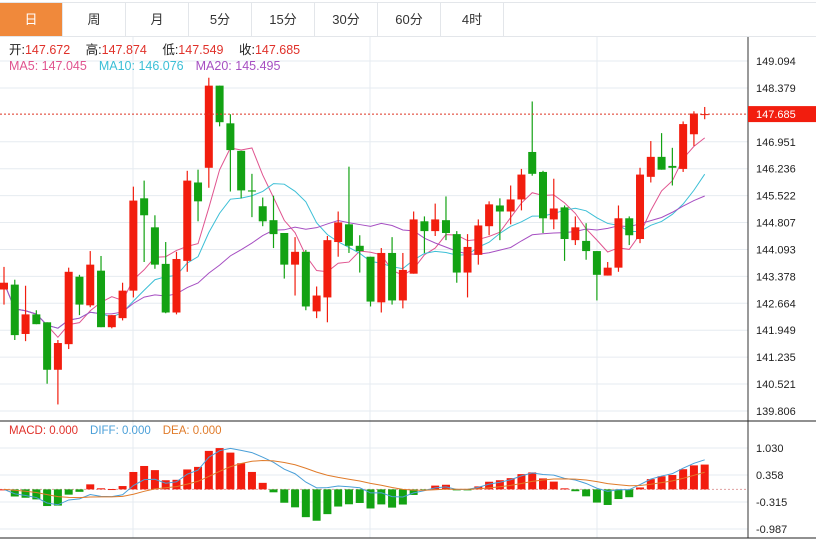  Describe the element at coordinates (771, 530) in the screenshot. I see `macd-tick-label: -0.987` at that location.